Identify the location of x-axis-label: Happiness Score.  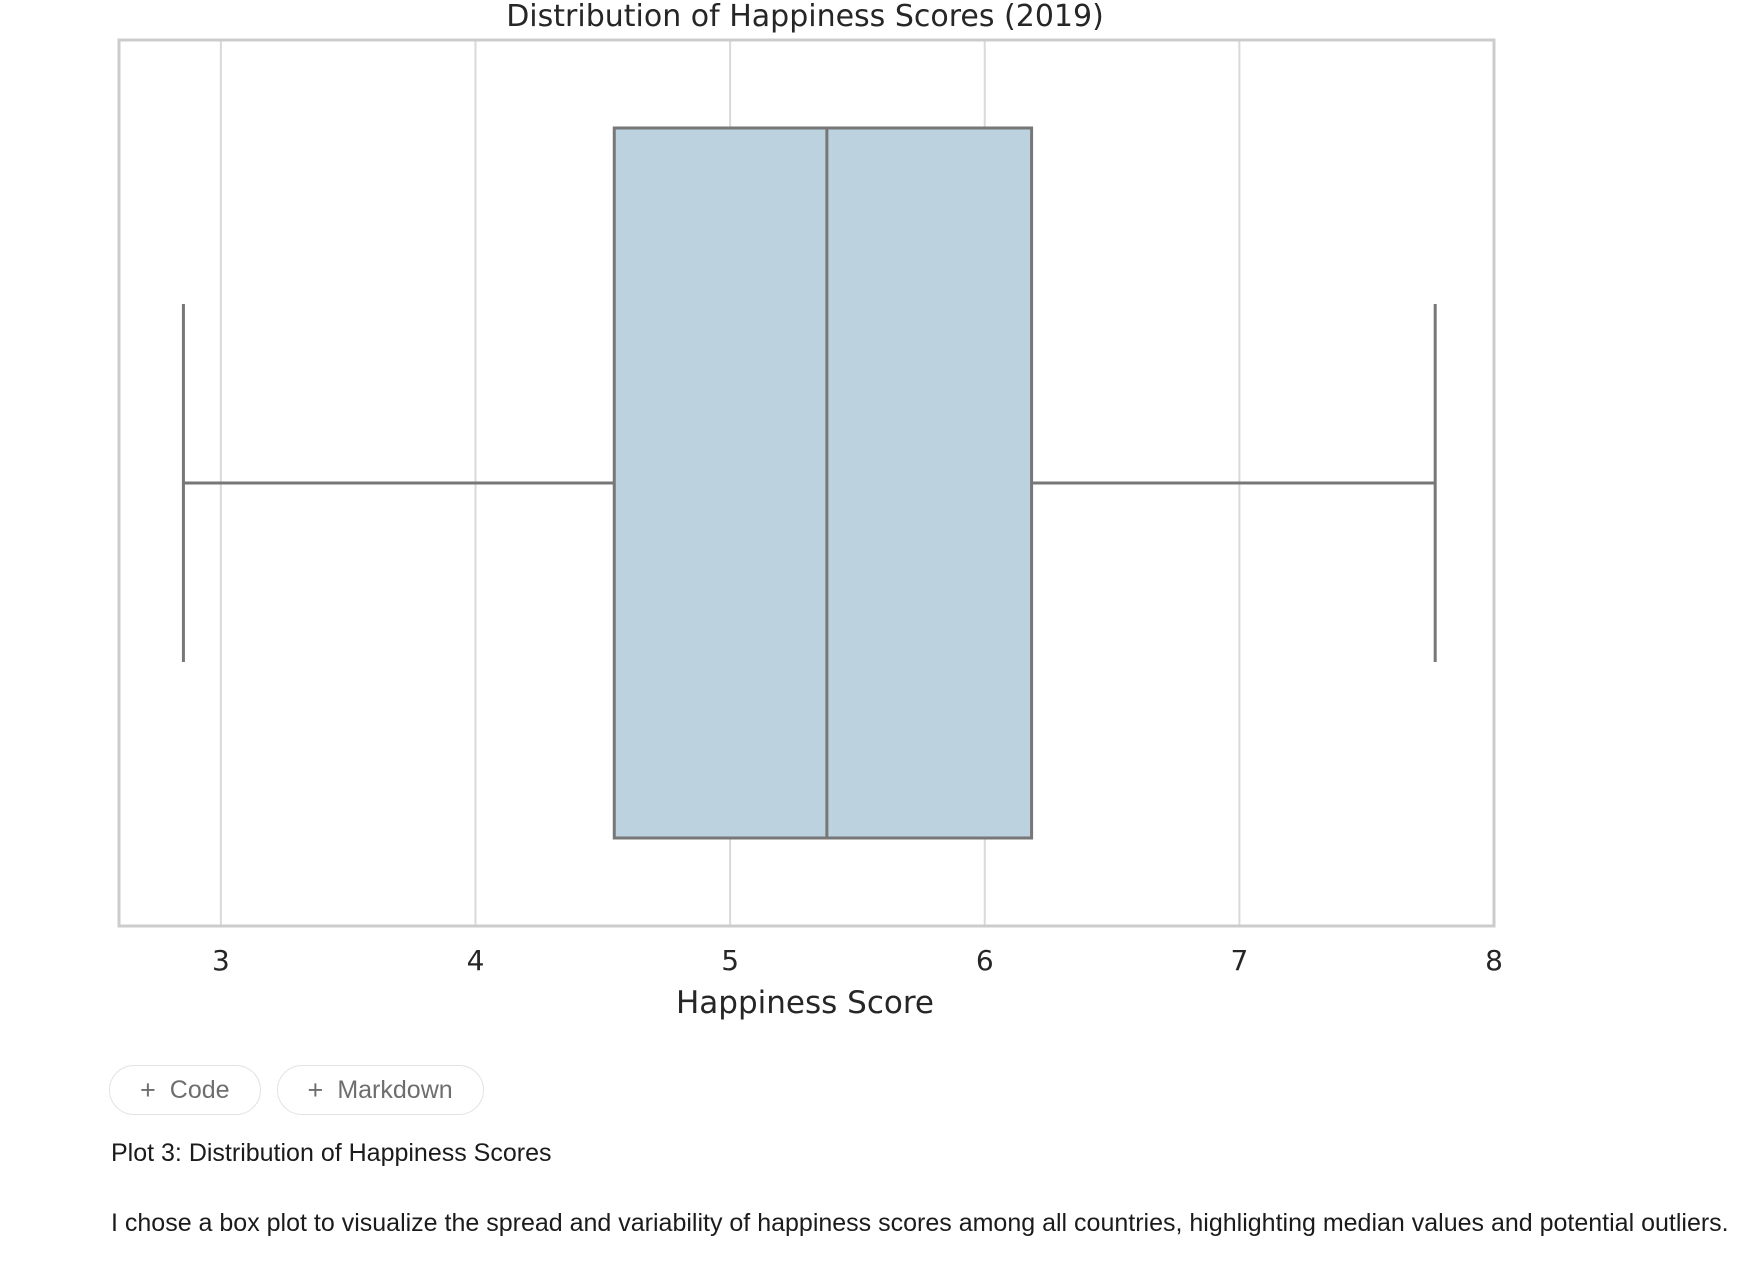
(805, 1003).